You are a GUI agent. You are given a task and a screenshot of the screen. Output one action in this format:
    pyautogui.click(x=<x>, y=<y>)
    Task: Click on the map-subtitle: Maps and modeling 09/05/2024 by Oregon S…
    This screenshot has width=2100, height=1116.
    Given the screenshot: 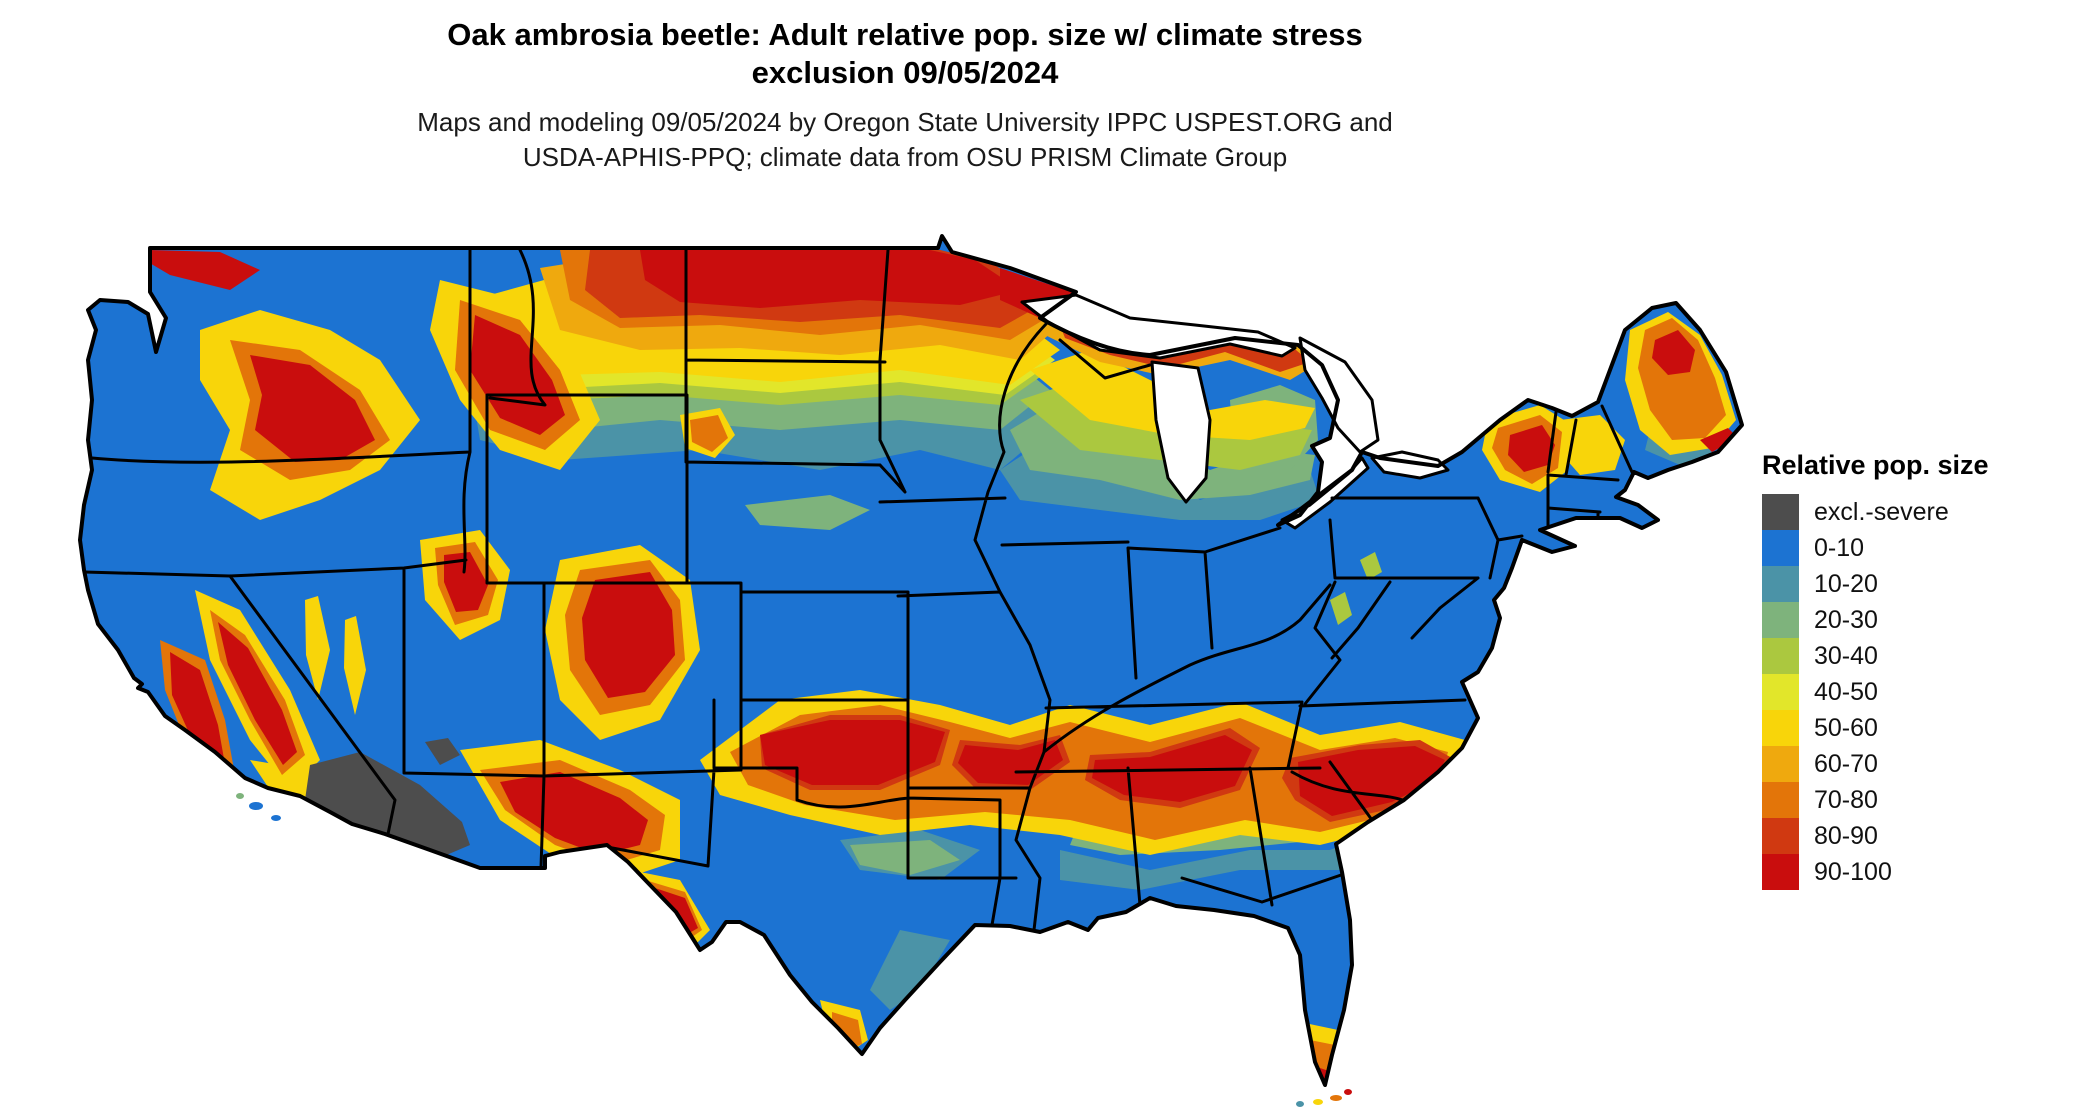 What is the action you would take?
    pyautogui.click(x=905, y=140)
    